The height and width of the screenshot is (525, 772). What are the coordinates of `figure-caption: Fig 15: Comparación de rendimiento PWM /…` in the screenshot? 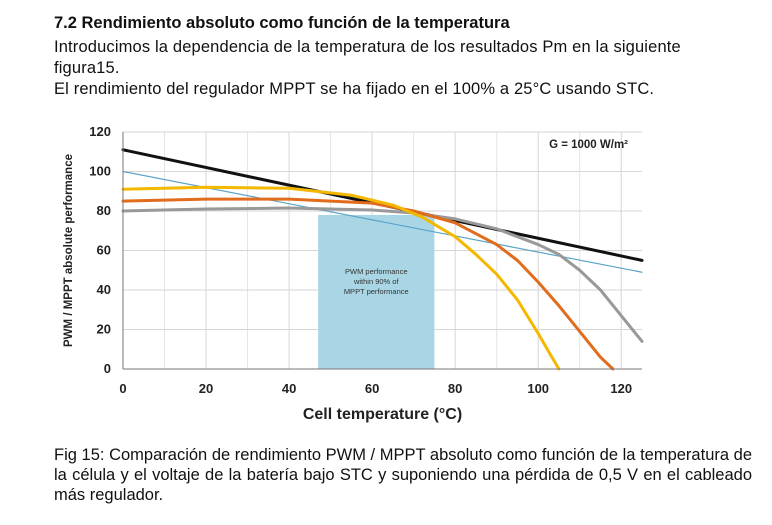 It's located at (403, 475).